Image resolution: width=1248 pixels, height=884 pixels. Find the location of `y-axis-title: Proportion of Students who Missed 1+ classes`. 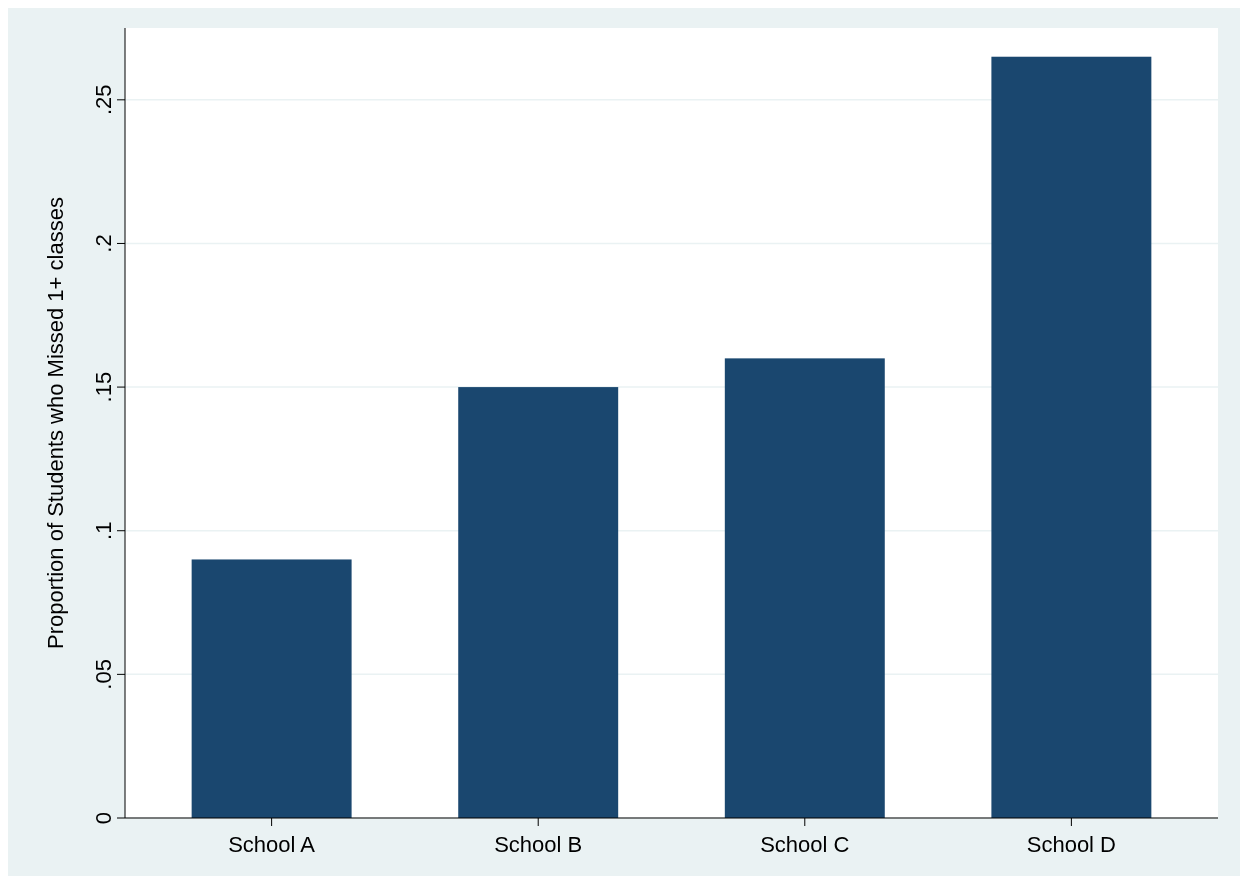

y-axis-title: Proportion of Students who Missed 1+ classes is located at coordinates (55, 423).